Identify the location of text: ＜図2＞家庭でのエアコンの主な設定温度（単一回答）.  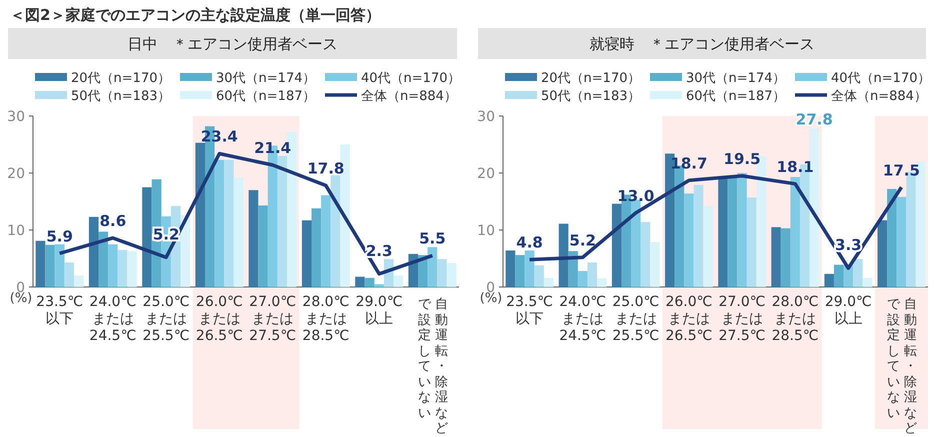
(195, 15).